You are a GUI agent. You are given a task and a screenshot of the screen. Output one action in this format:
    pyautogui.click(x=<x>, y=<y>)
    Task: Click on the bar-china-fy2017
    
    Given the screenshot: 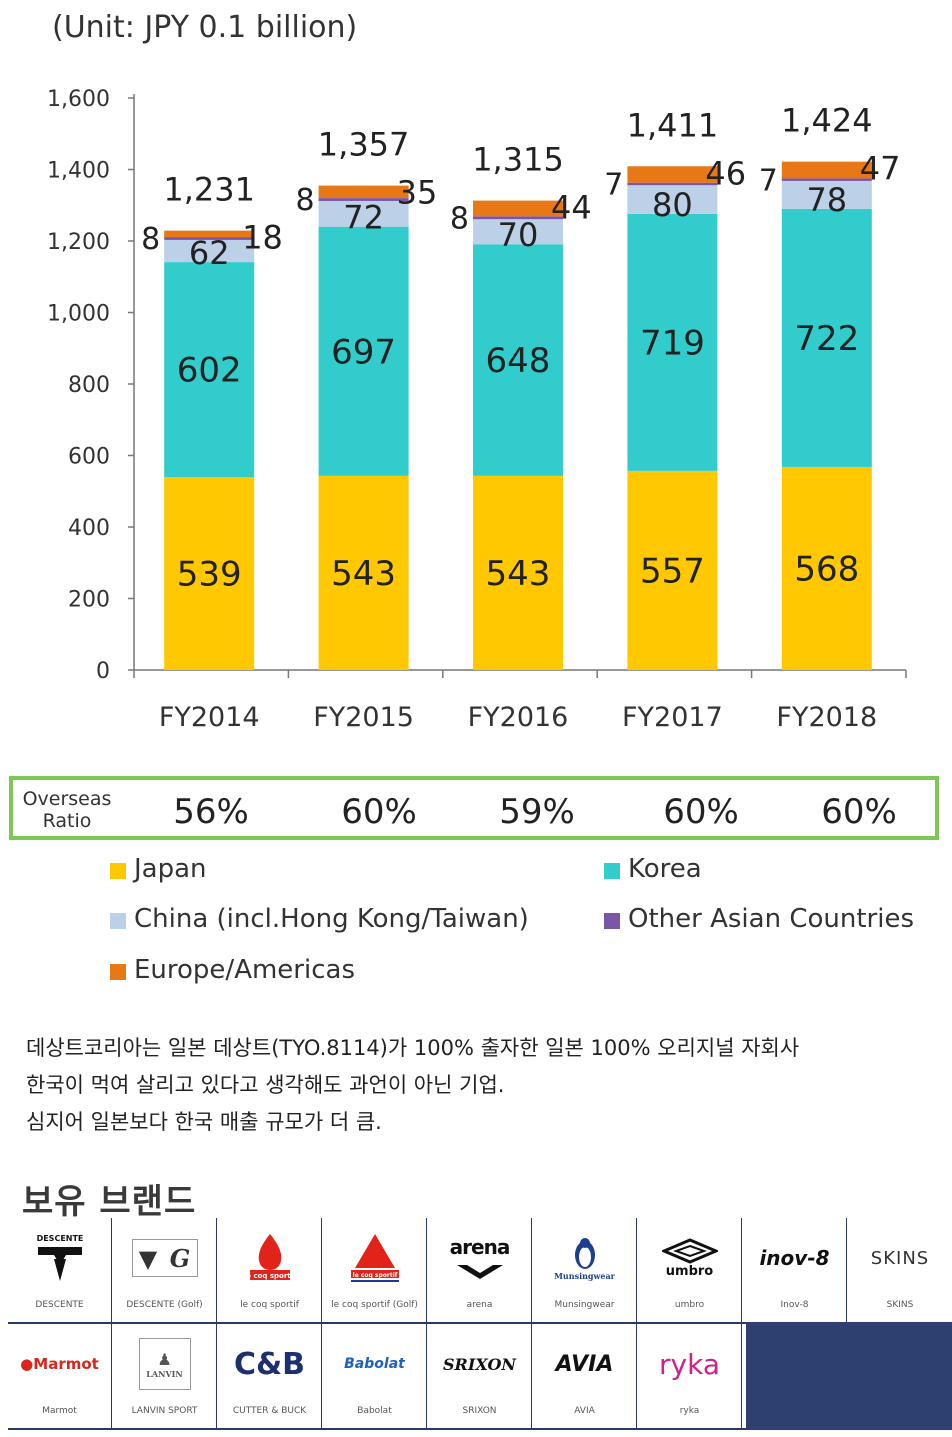 What is the action you would take?
    pyautogui.click(x=672, y=199)
    